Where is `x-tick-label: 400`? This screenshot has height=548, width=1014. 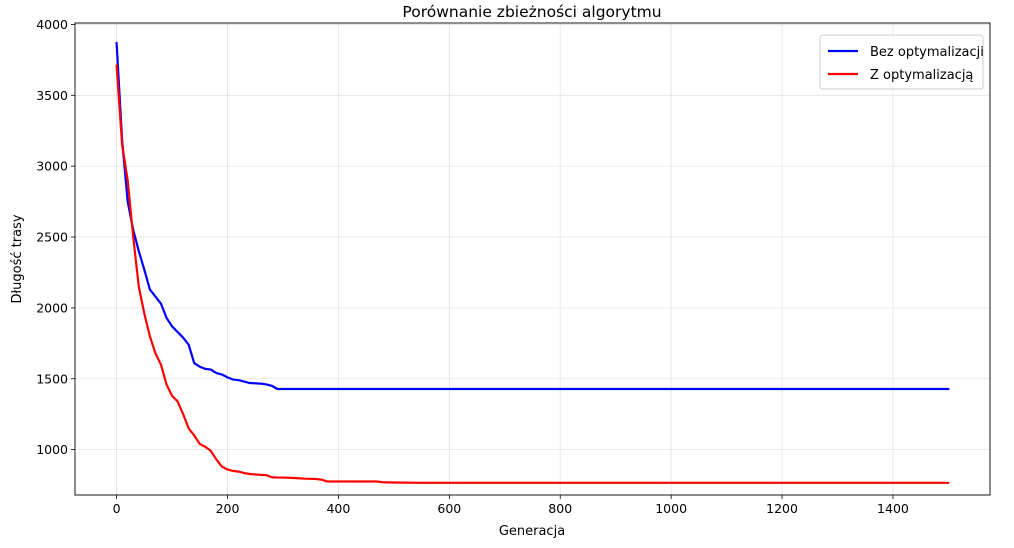
x-tick-label: 400 is located at coordinates (338, 508).